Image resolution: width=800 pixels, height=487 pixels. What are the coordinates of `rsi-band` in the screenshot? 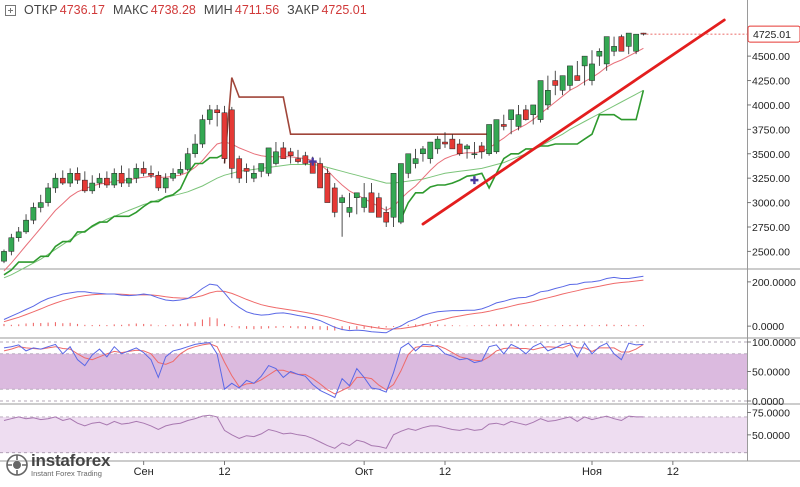 It's located at (373, 434).